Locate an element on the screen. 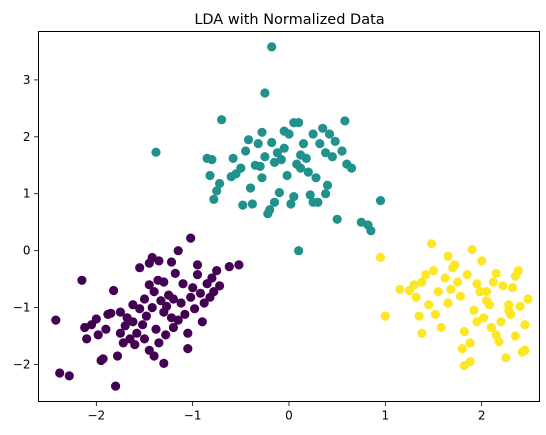  y-tick-label: −2 is located at coordinates (22, 365).